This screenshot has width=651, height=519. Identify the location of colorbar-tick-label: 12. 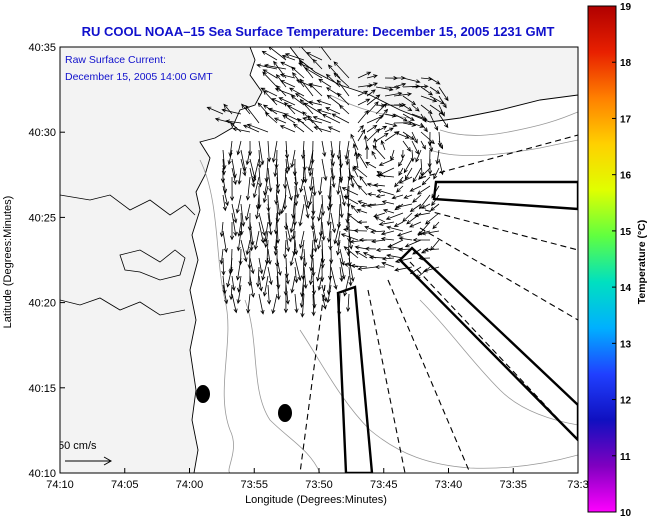
(626, 401).